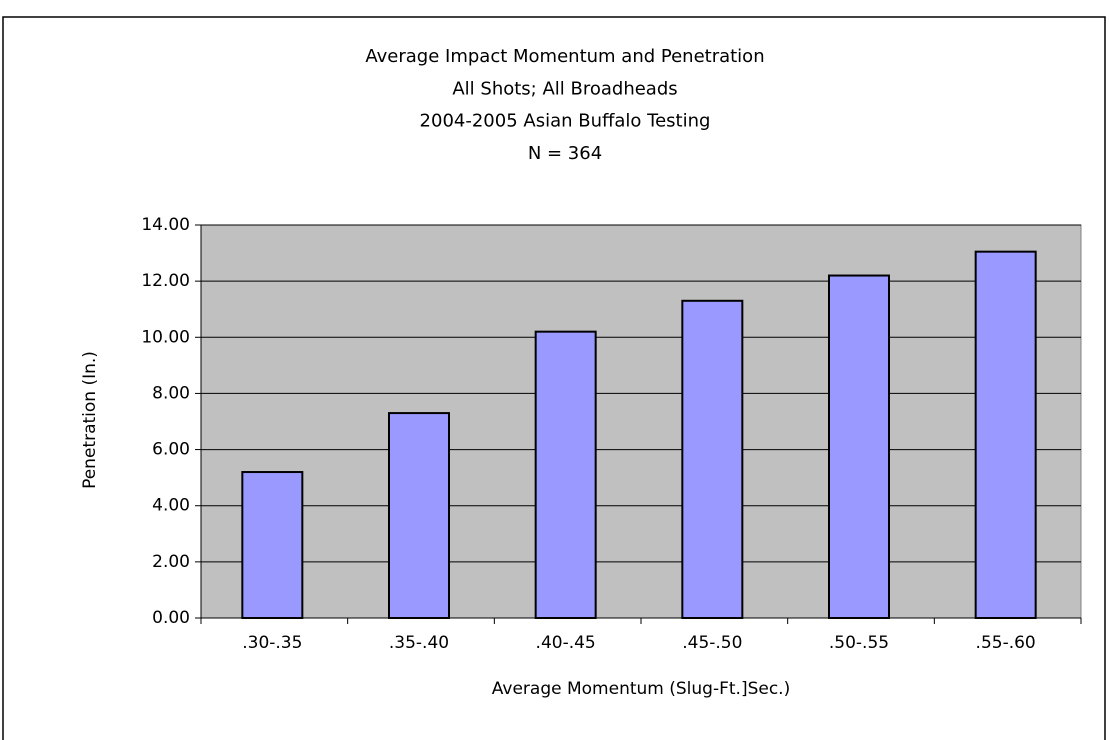 The image size is (1109, 740). What do you see at coordinates (859, 643) in the screenshot?
I see `x-tick-label: .50-.55` at bounding box center [859, 643].